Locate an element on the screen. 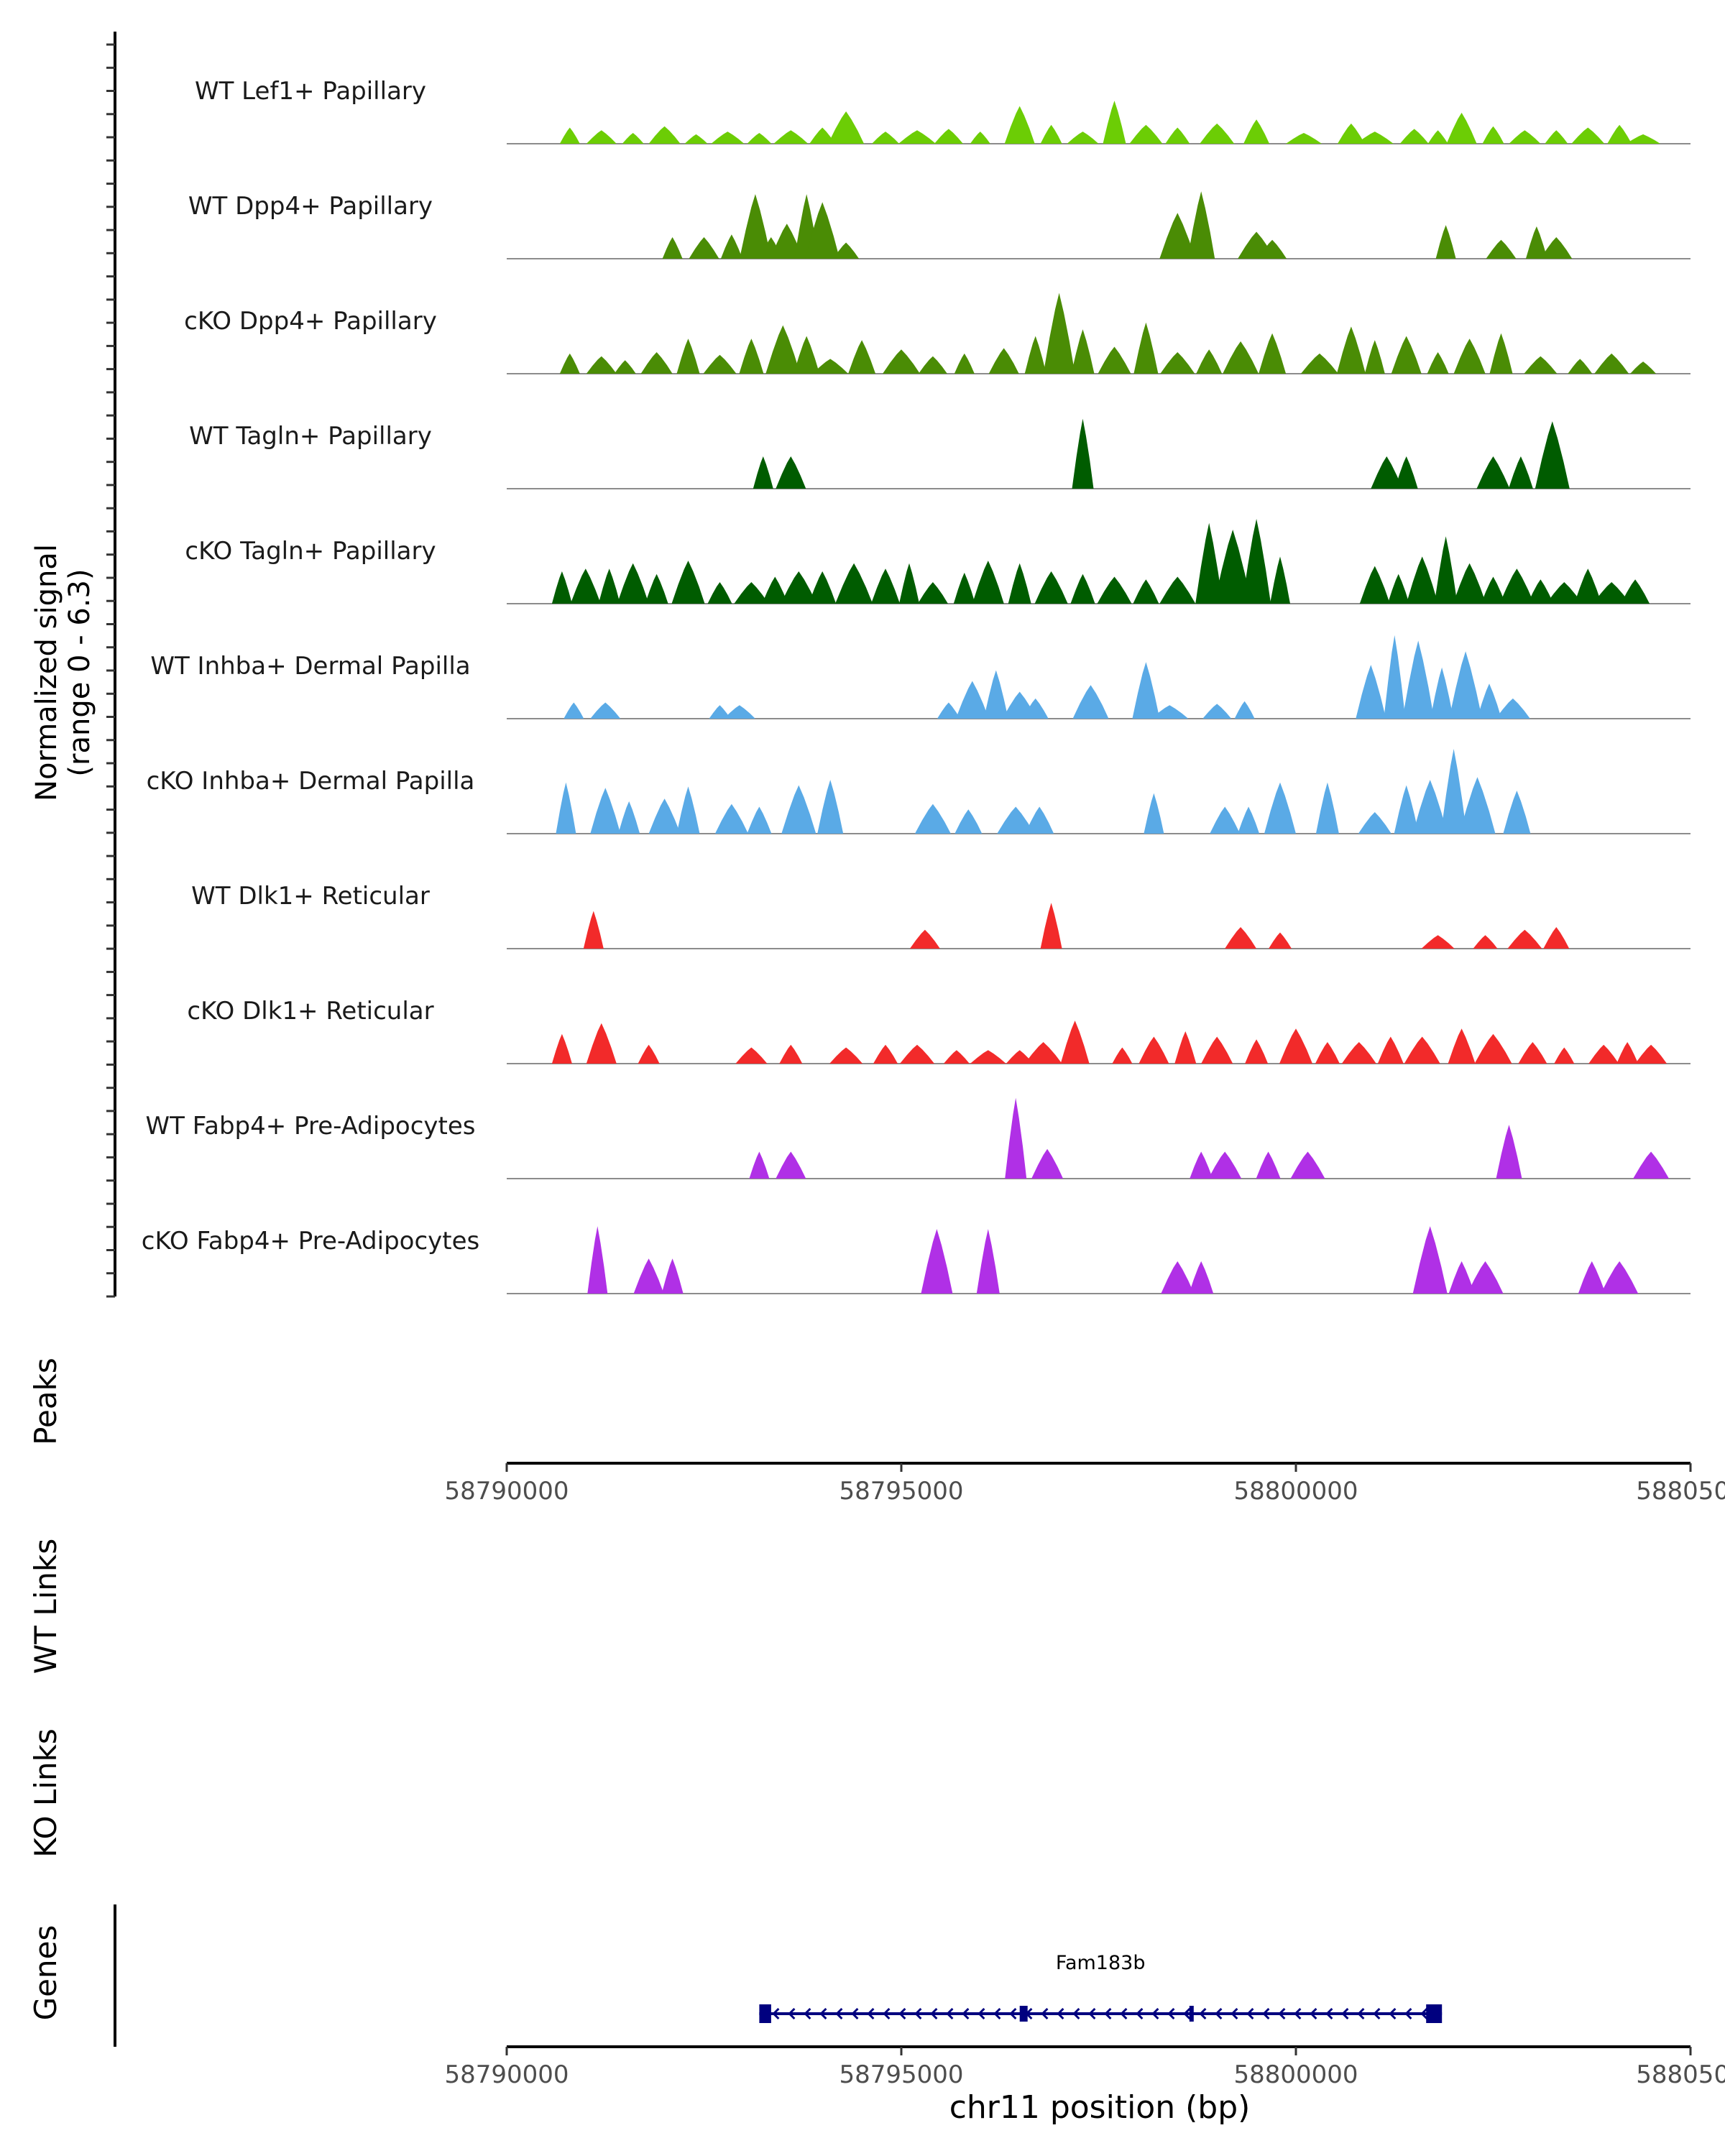 This screenshot has width=1725, height=2156. track-7: cKO Inhba+ Dermal Papilla is located at coordinates (918, 791).